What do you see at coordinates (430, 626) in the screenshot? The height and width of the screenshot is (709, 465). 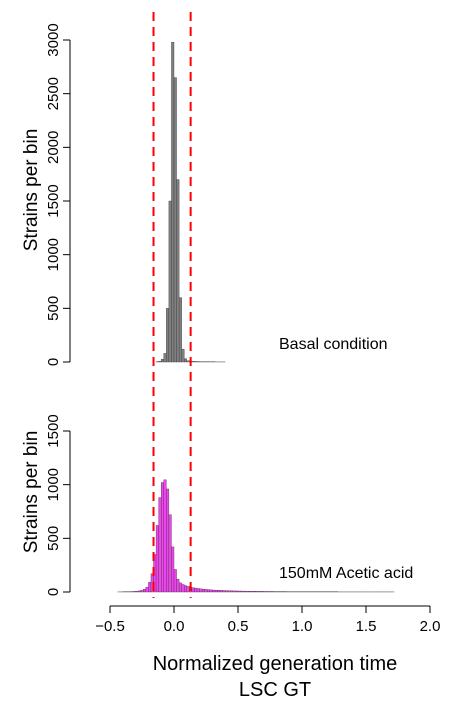 I see `x-tick-label: 2.0` at bounding box center [430, 626].